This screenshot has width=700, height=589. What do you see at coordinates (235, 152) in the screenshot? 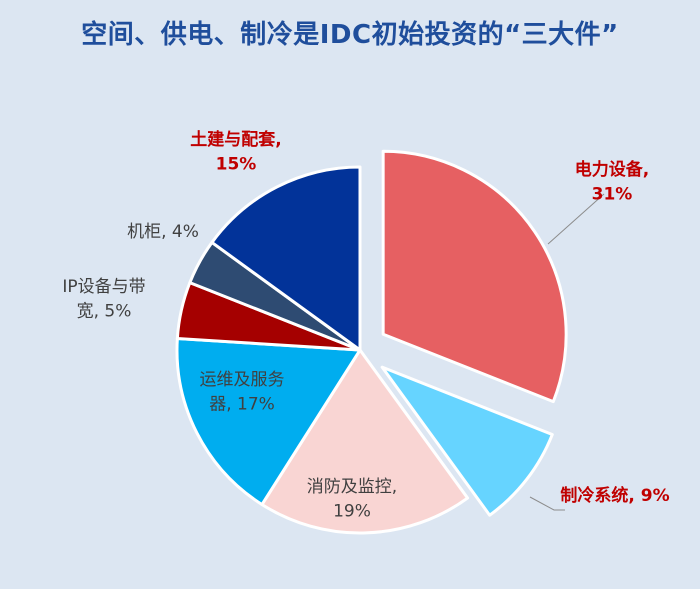
I see `slice-label: 土建与配套, 15%` at bounding box center [235, 152].